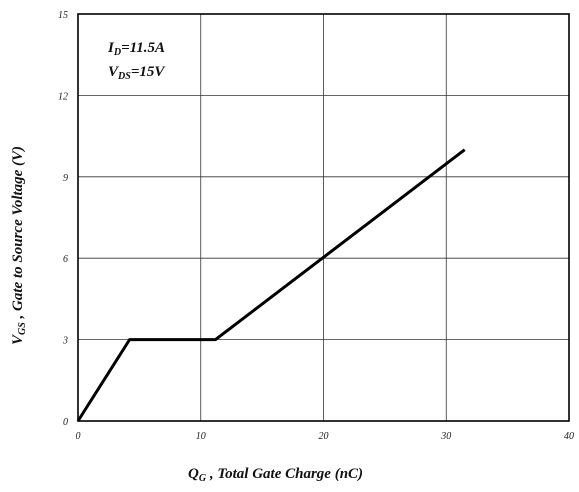  I want to click on y-tick-label-3: 9, so click(65, 178).